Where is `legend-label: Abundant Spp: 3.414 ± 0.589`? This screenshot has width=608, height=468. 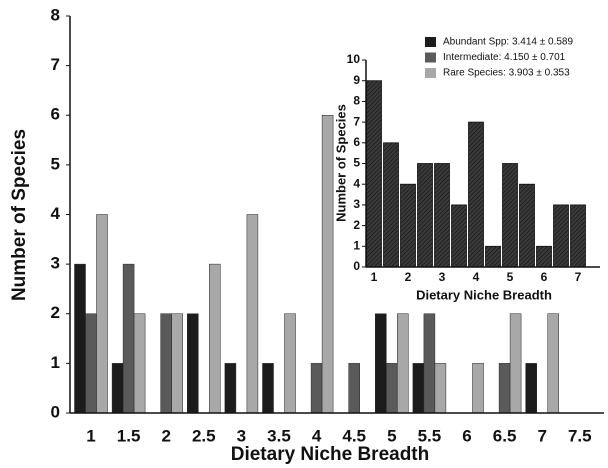 legend-label: Abundant Spp: 3.414 ± 0.589 is located at coordinates (508, 42).